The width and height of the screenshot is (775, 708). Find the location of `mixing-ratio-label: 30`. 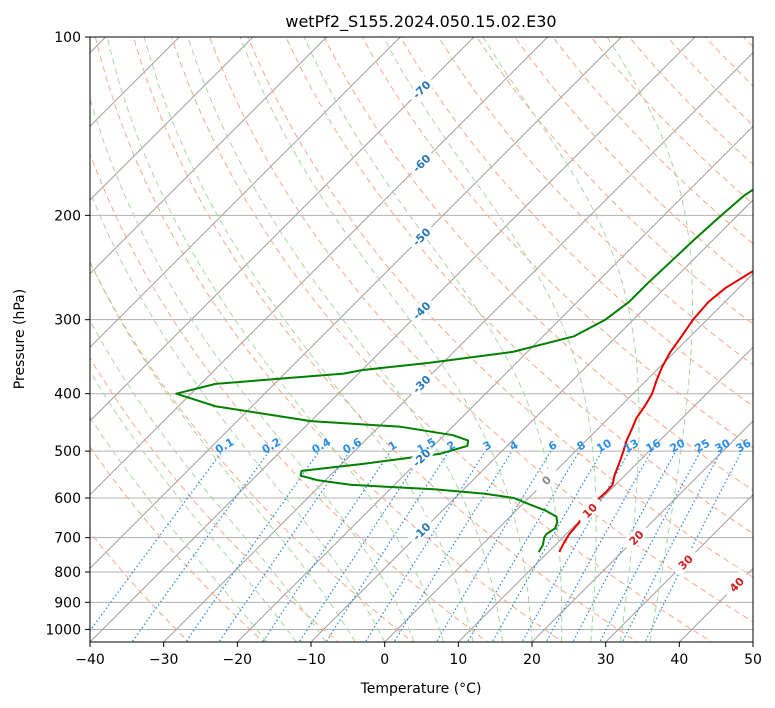

mixing-ratio-label: 30 is located at coordinates (723, 445).